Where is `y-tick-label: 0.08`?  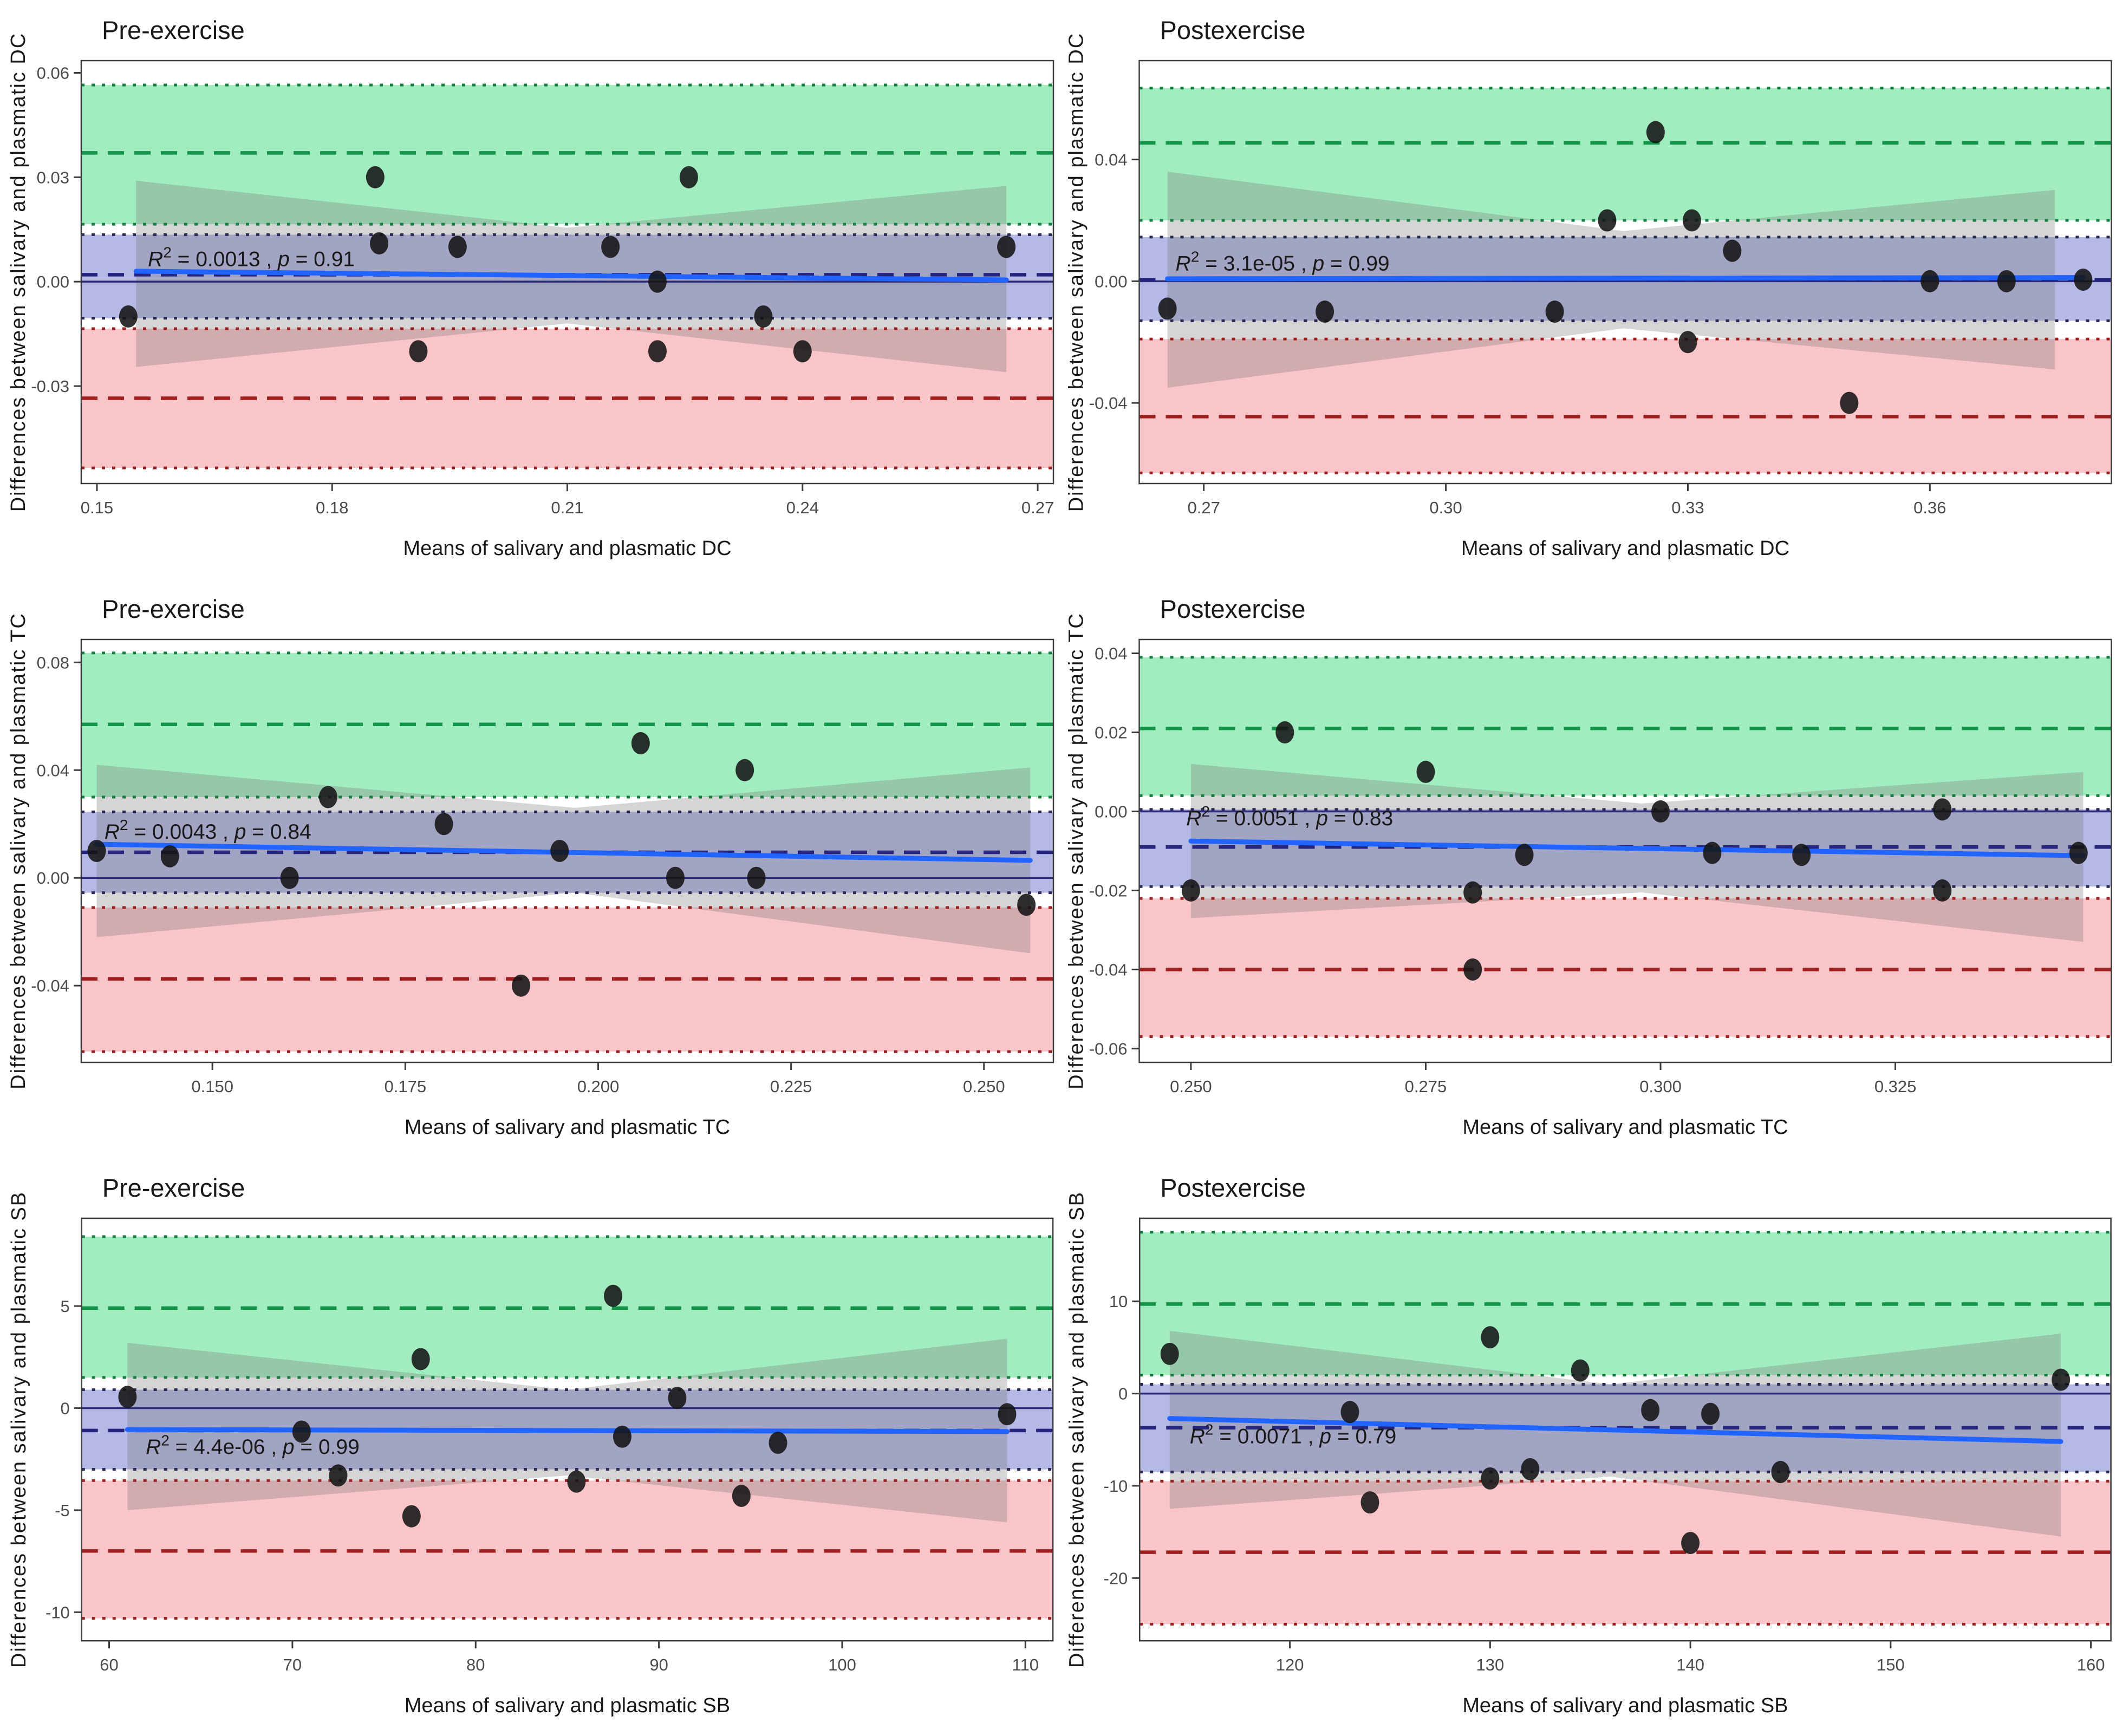 y-tick-label: 0.08 is located at coordinates (53, 662).